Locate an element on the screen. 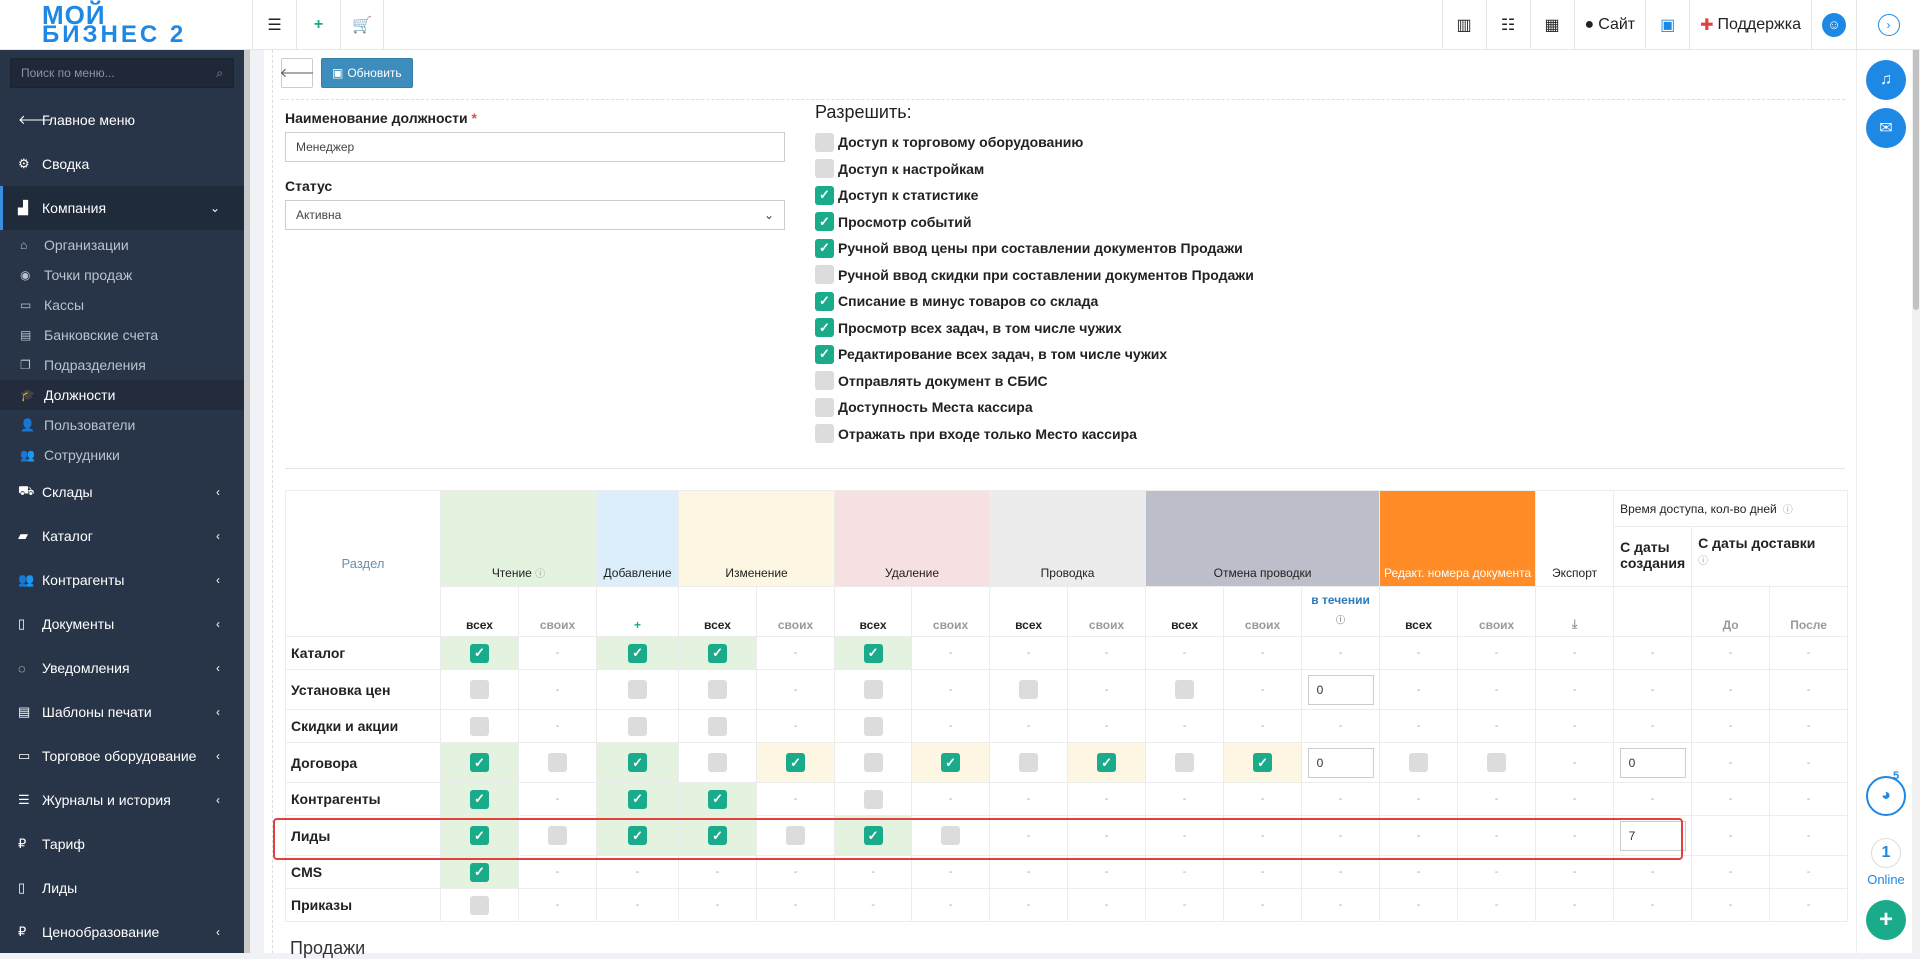  add-floating-button: + is located at coordinates (1886, 920).